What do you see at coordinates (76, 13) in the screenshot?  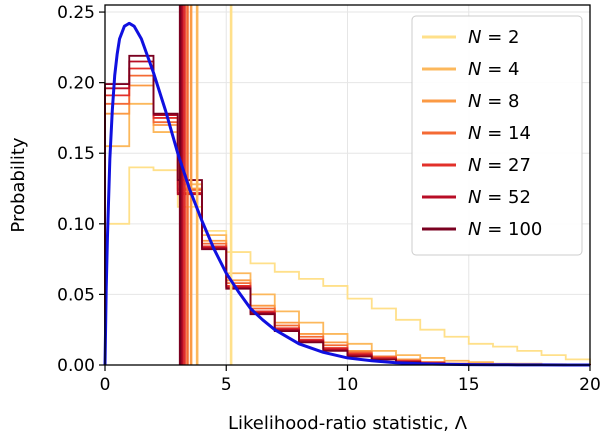 I see `y-tick-label-5: 0.25` at bounding box center [76, 13].